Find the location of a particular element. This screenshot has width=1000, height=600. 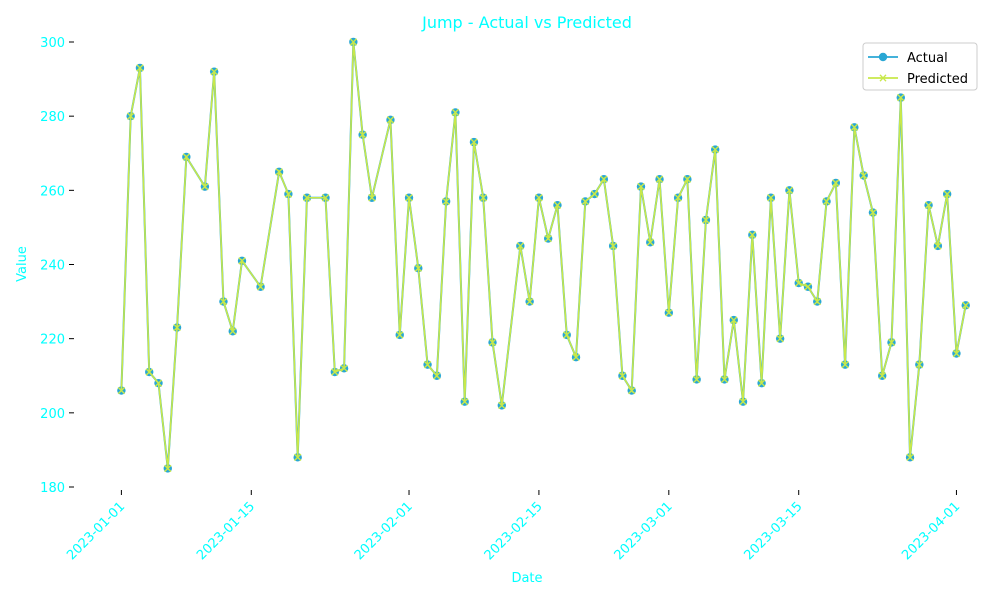

x-tick-label: 2023-03-01 is located at coordinates (644, 531).